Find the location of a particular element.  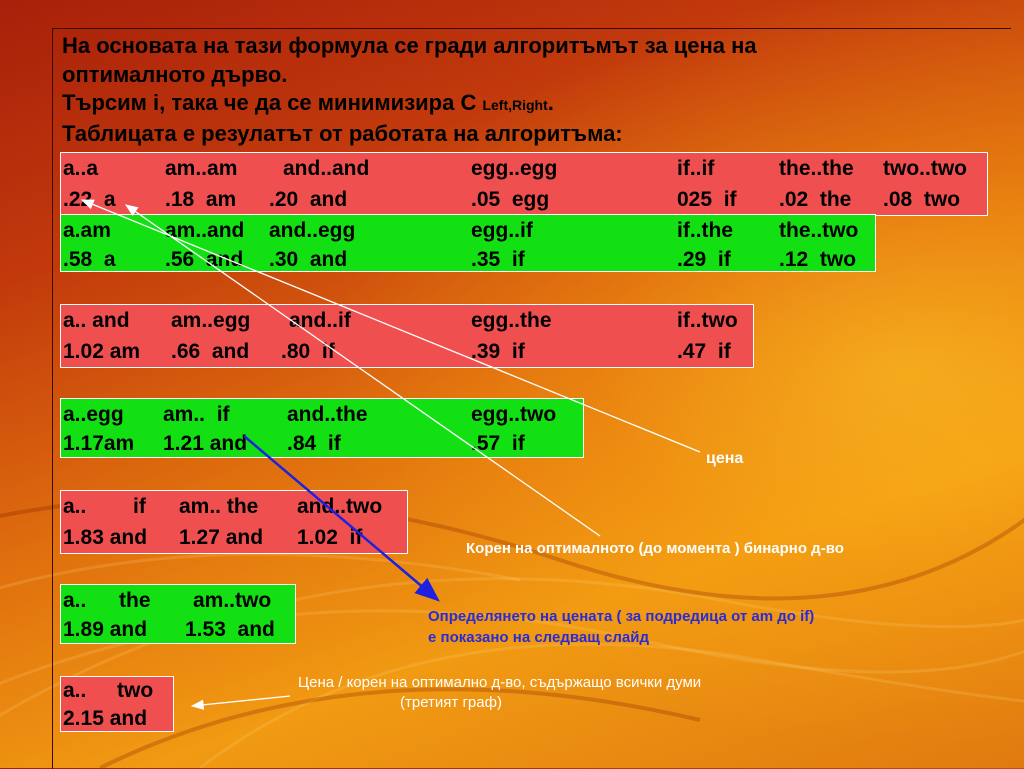

cell: if..the is located at coordinates (705, 230).